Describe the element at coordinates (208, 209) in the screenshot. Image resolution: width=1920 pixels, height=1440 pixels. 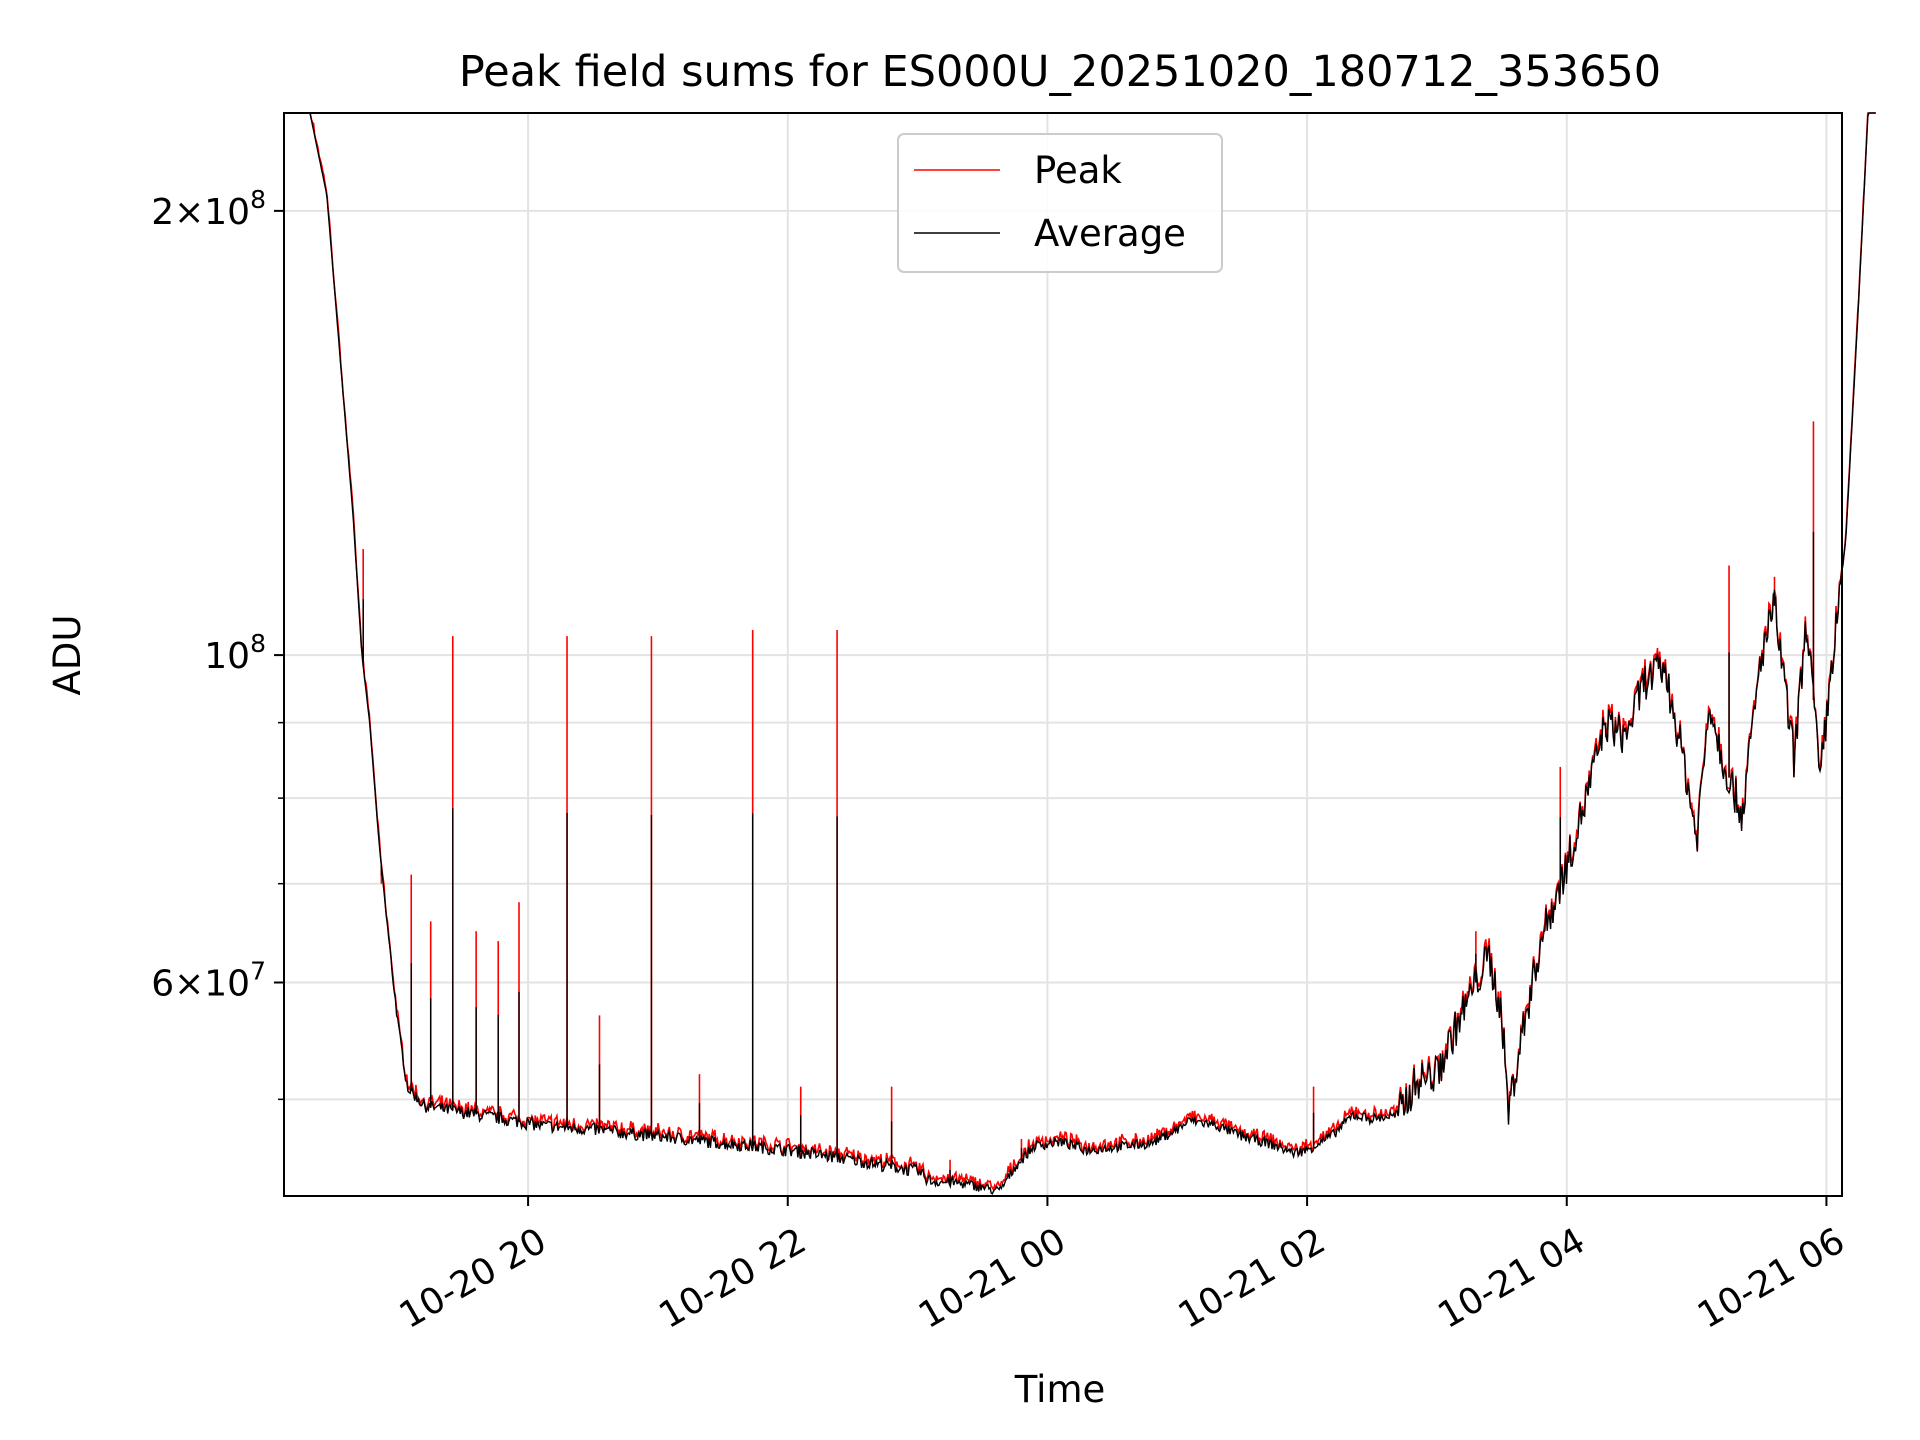
I see `y-tick-label: 2×108` at that location.